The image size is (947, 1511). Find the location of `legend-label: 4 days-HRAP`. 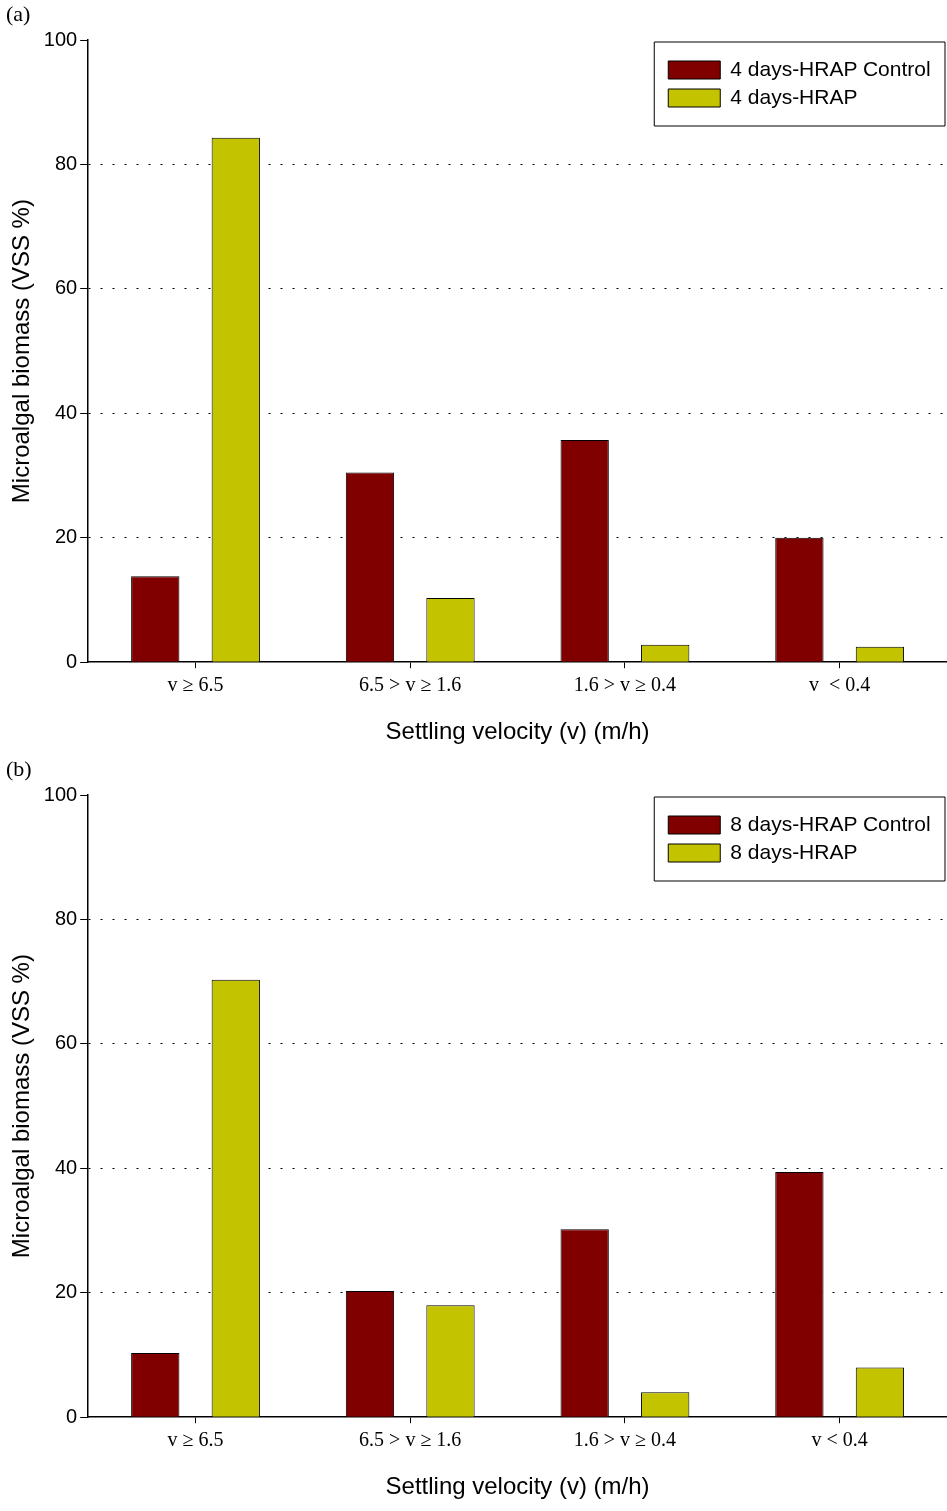

legend-label: 4 days-HRAP is located at coordinates (794, 96).